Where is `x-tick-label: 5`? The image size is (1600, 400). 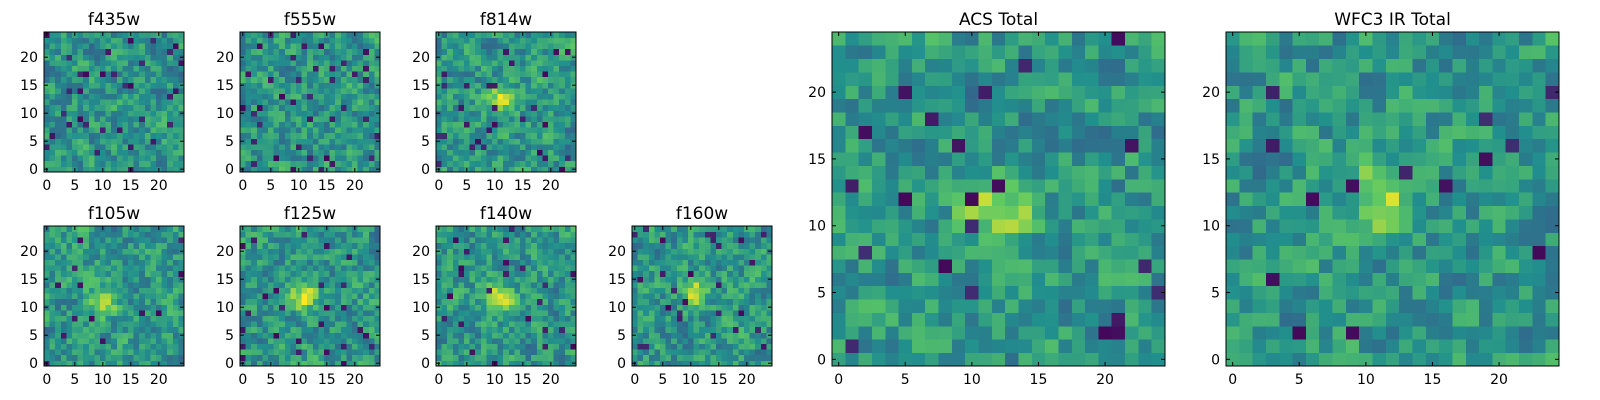
x-tick-label: 5 is located at coordinates (270, 186).